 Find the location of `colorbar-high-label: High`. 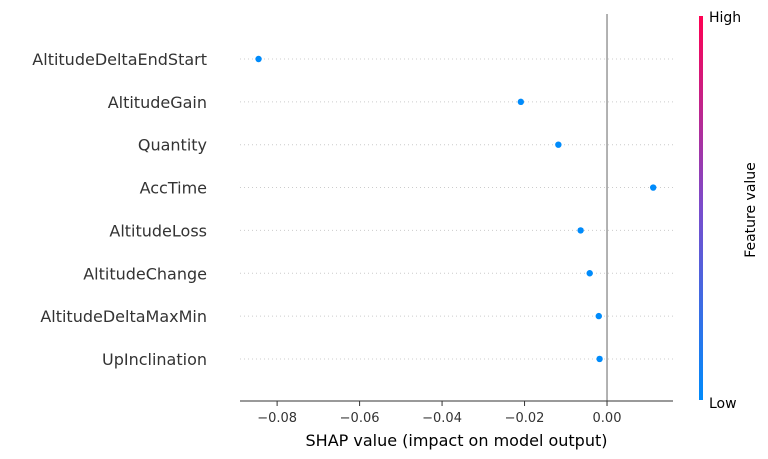

colorbar-high-label: High is located at coordinates (725, 18).